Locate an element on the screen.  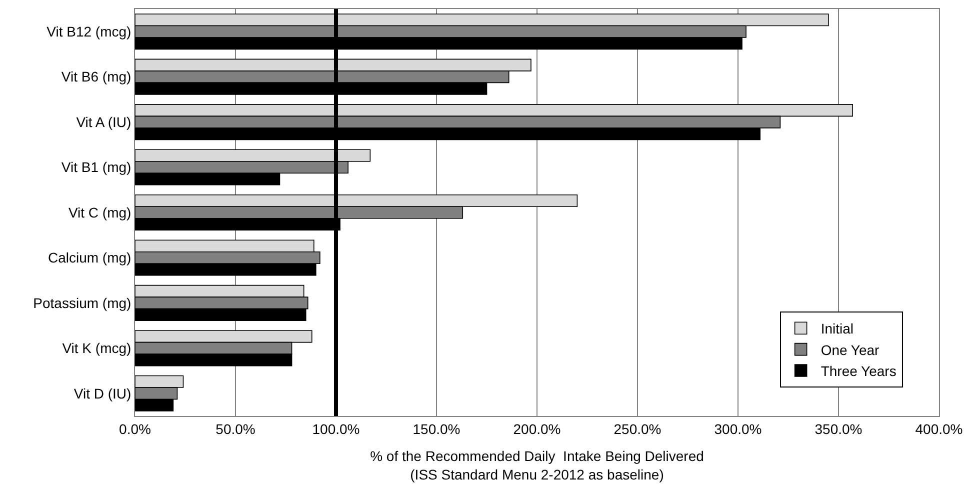
x-tick-label: 200.0% is located at coordinates (537, 428).